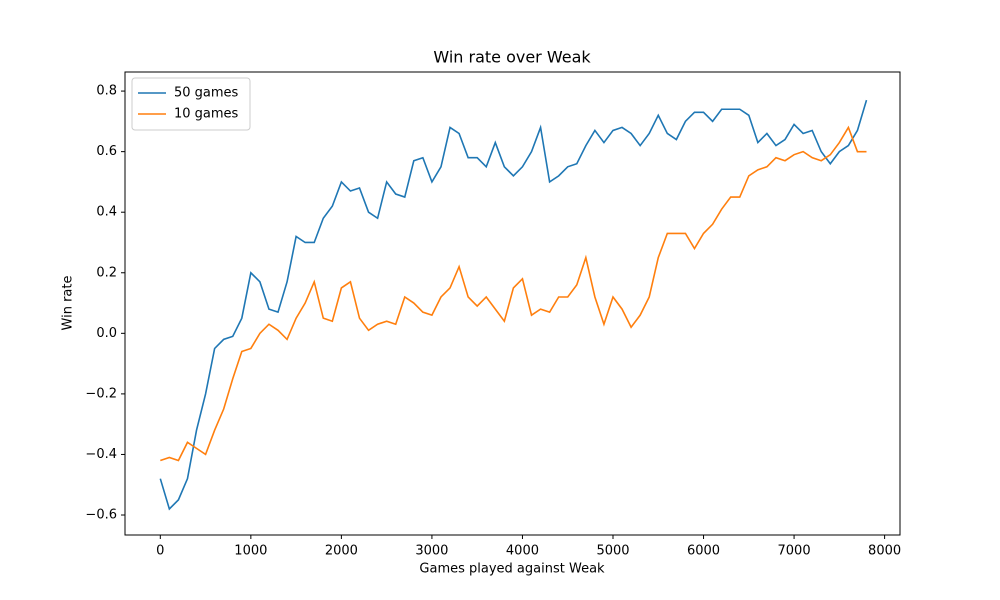 This screenshot has width=1000, height=600. I want to click on legend-box, so click(191, 104).